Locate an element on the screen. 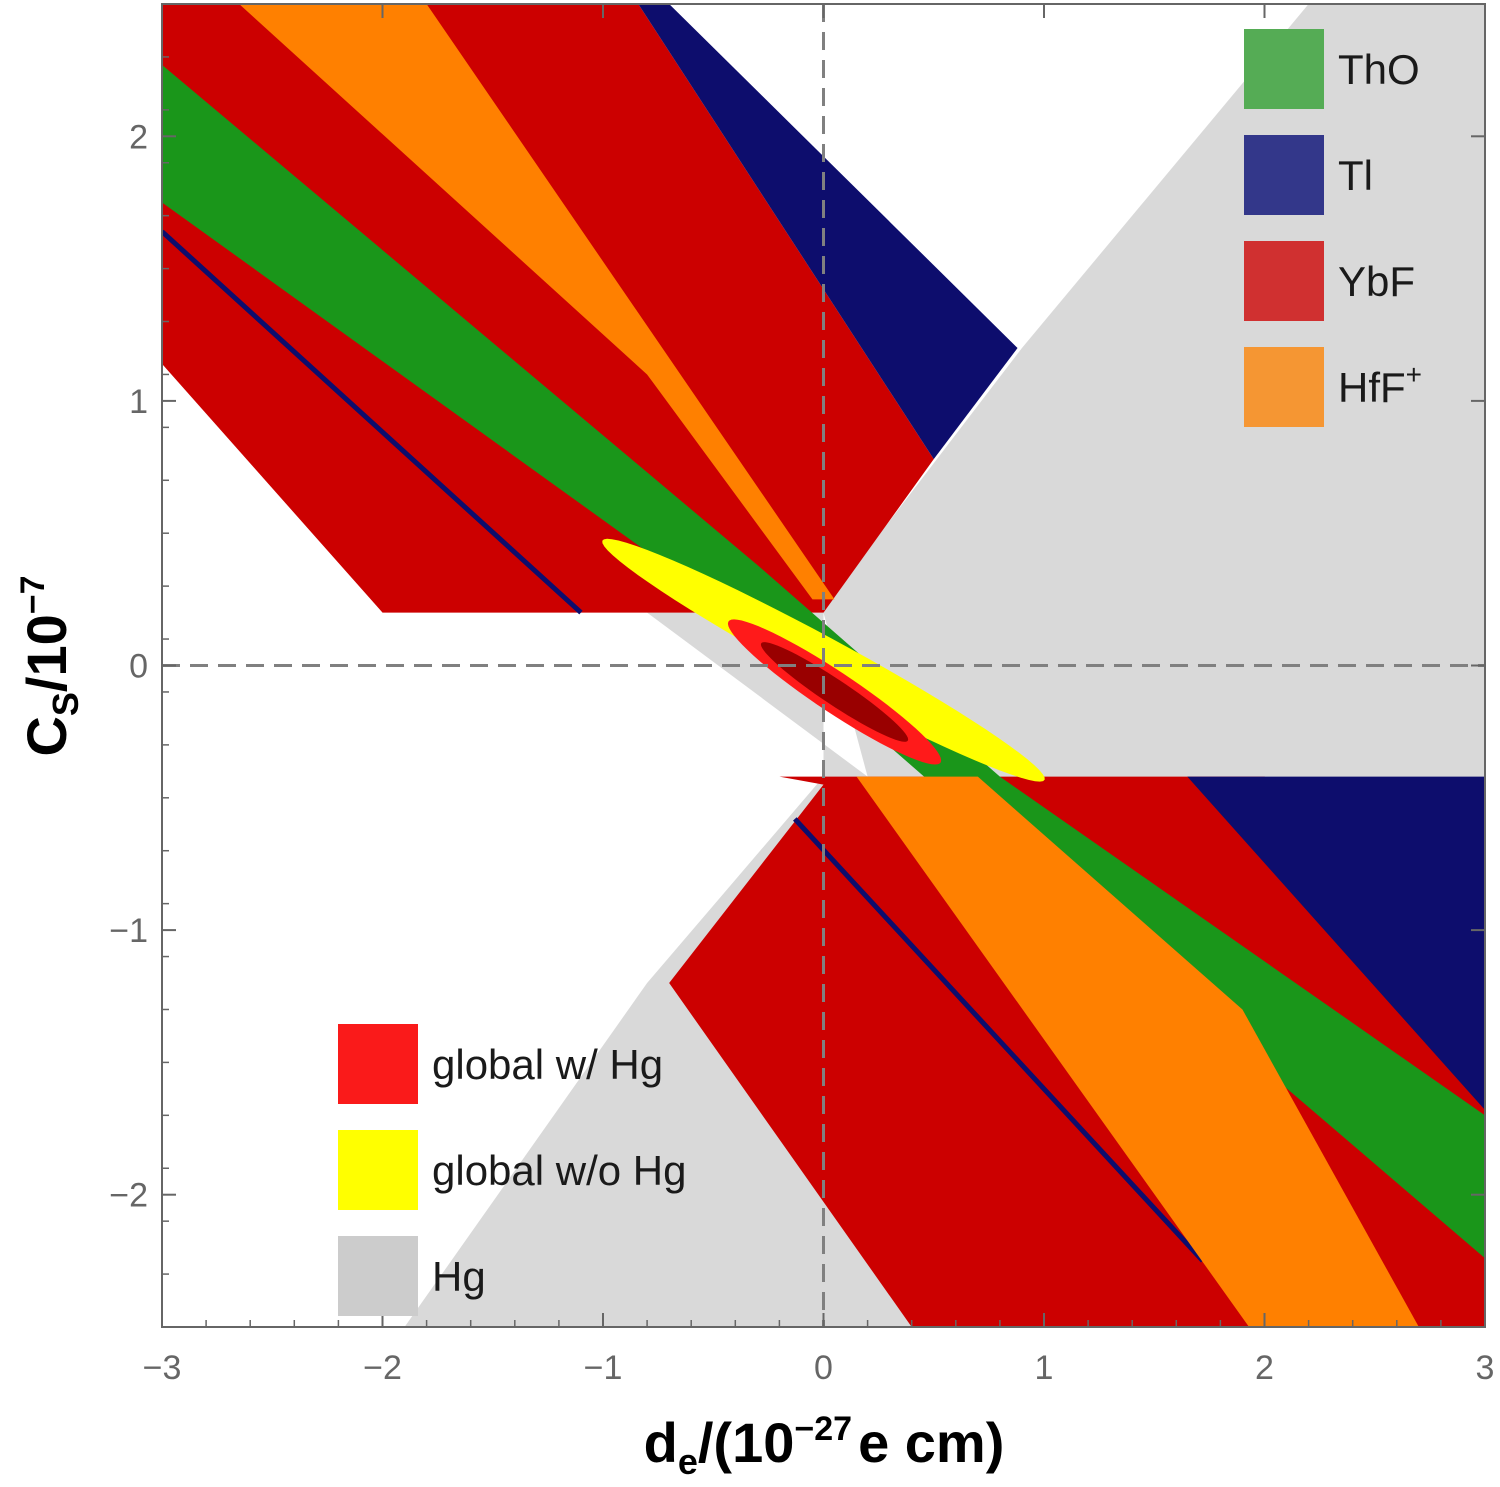  legend-swatch-global-w-hg is located at coordinates (378, 1064).